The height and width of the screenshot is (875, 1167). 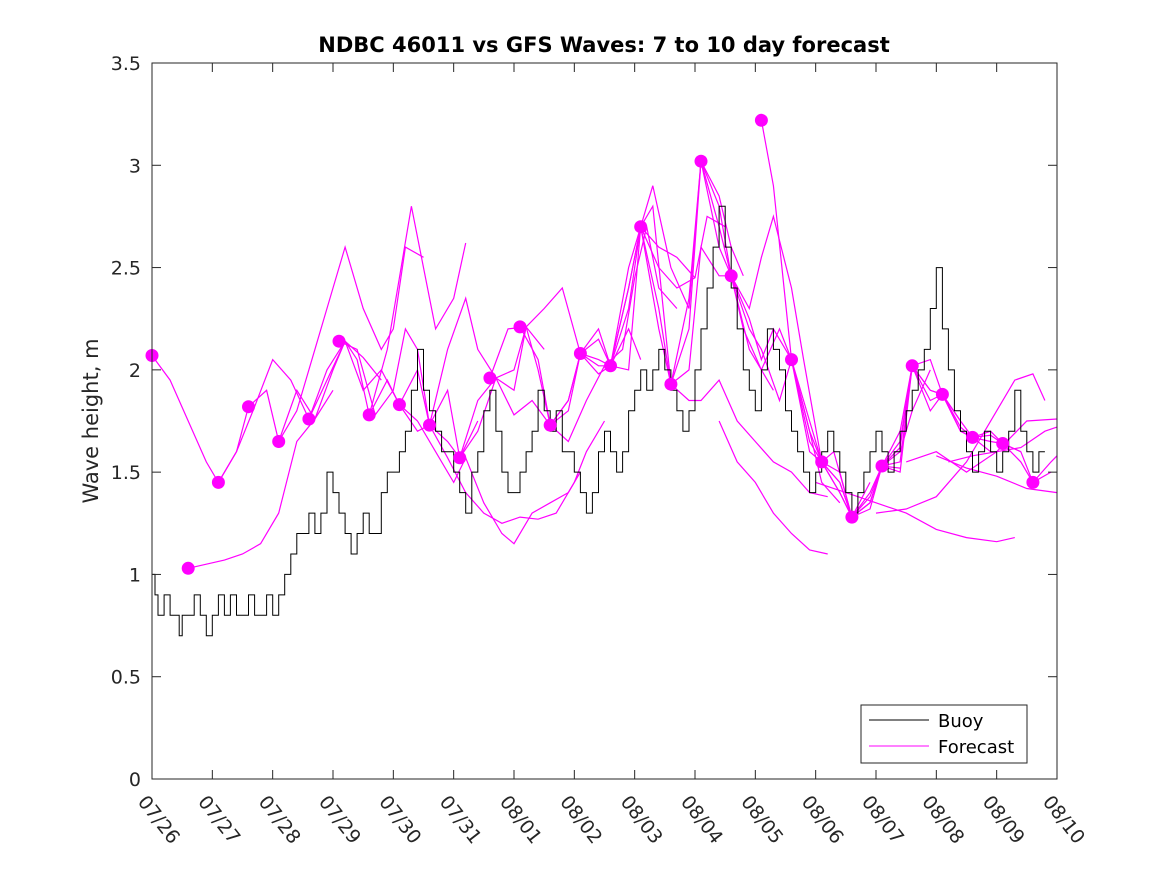 I want to click on y-tick-label: 3.5, so click(x=126, y=64).